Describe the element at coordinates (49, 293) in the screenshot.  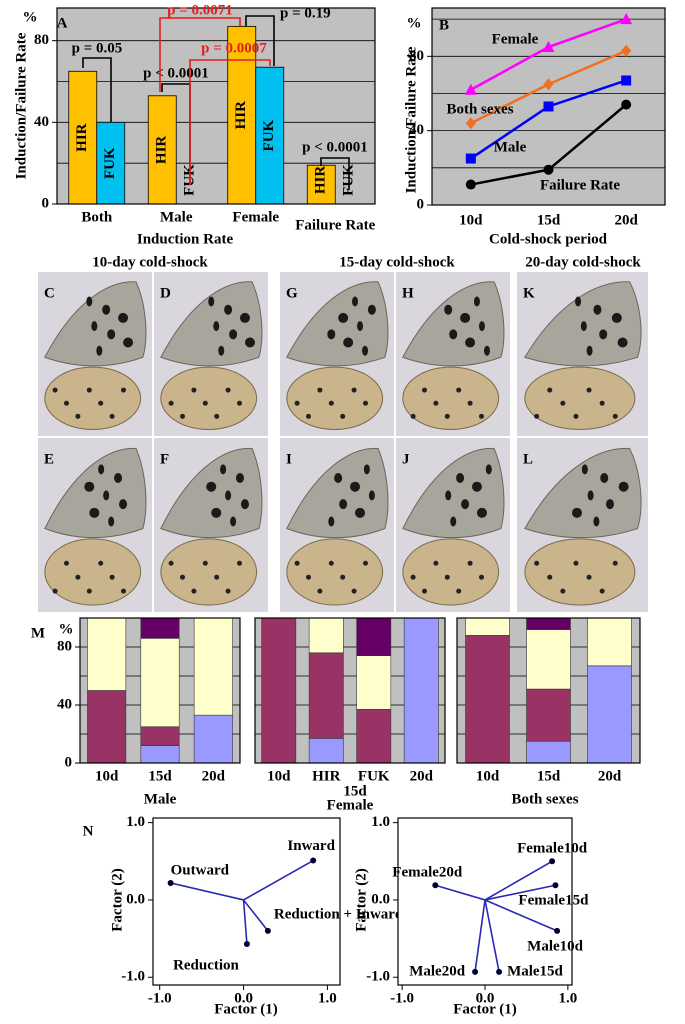
I see `photo-label: C` at that location.